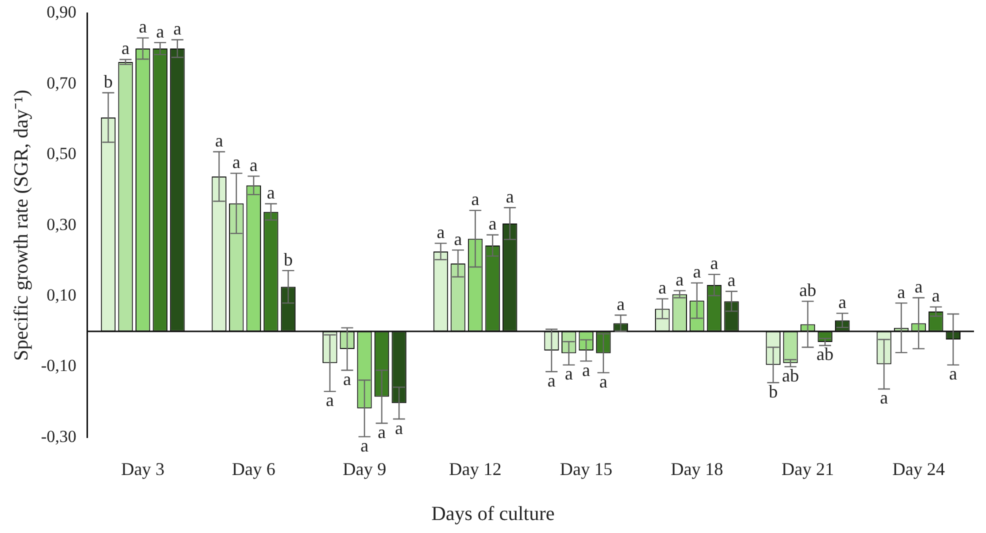  I want to click on x-tick-label: Day 6, so click(254, 468).